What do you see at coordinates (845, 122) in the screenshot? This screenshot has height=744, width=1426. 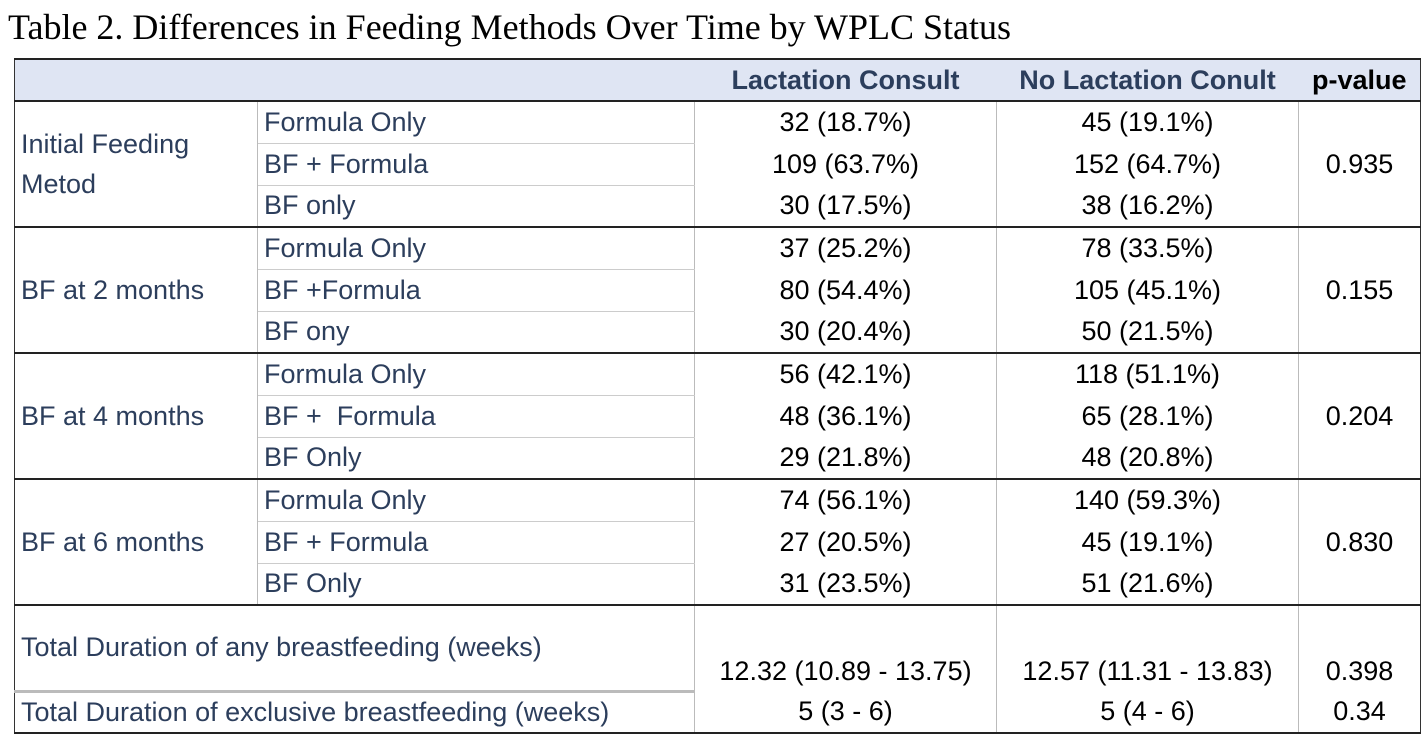 I see `lactation-consult-value: 32 (18.7%)` at bounding box center [845, 122].